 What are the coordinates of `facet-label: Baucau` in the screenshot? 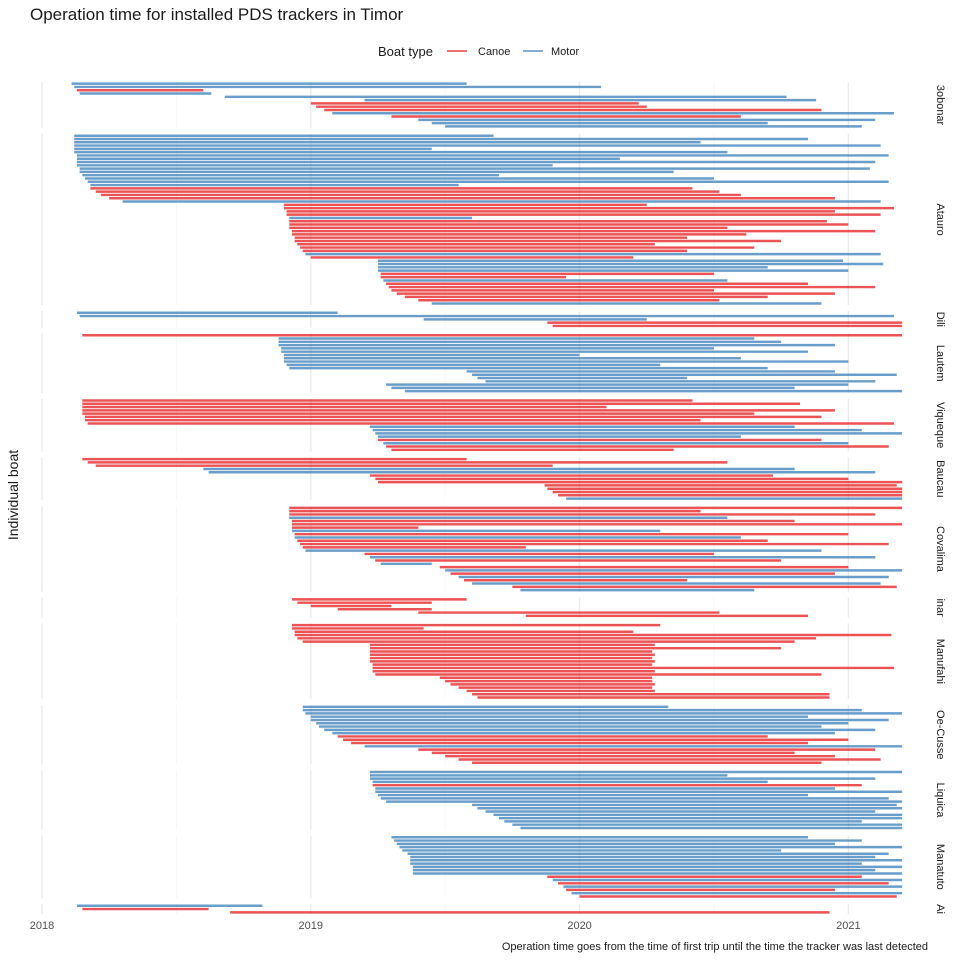 It's located at (940, 478).